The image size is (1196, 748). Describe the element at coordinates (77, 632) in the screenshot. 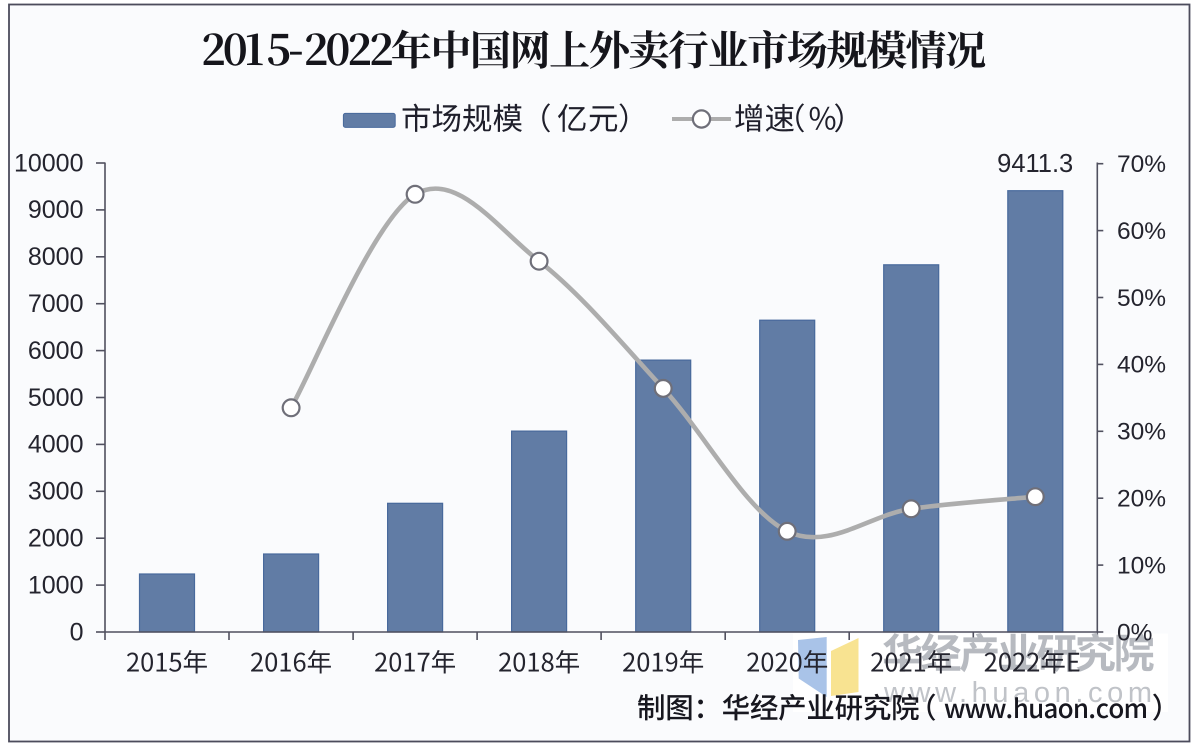

I see `svg-text: 0` at that location.